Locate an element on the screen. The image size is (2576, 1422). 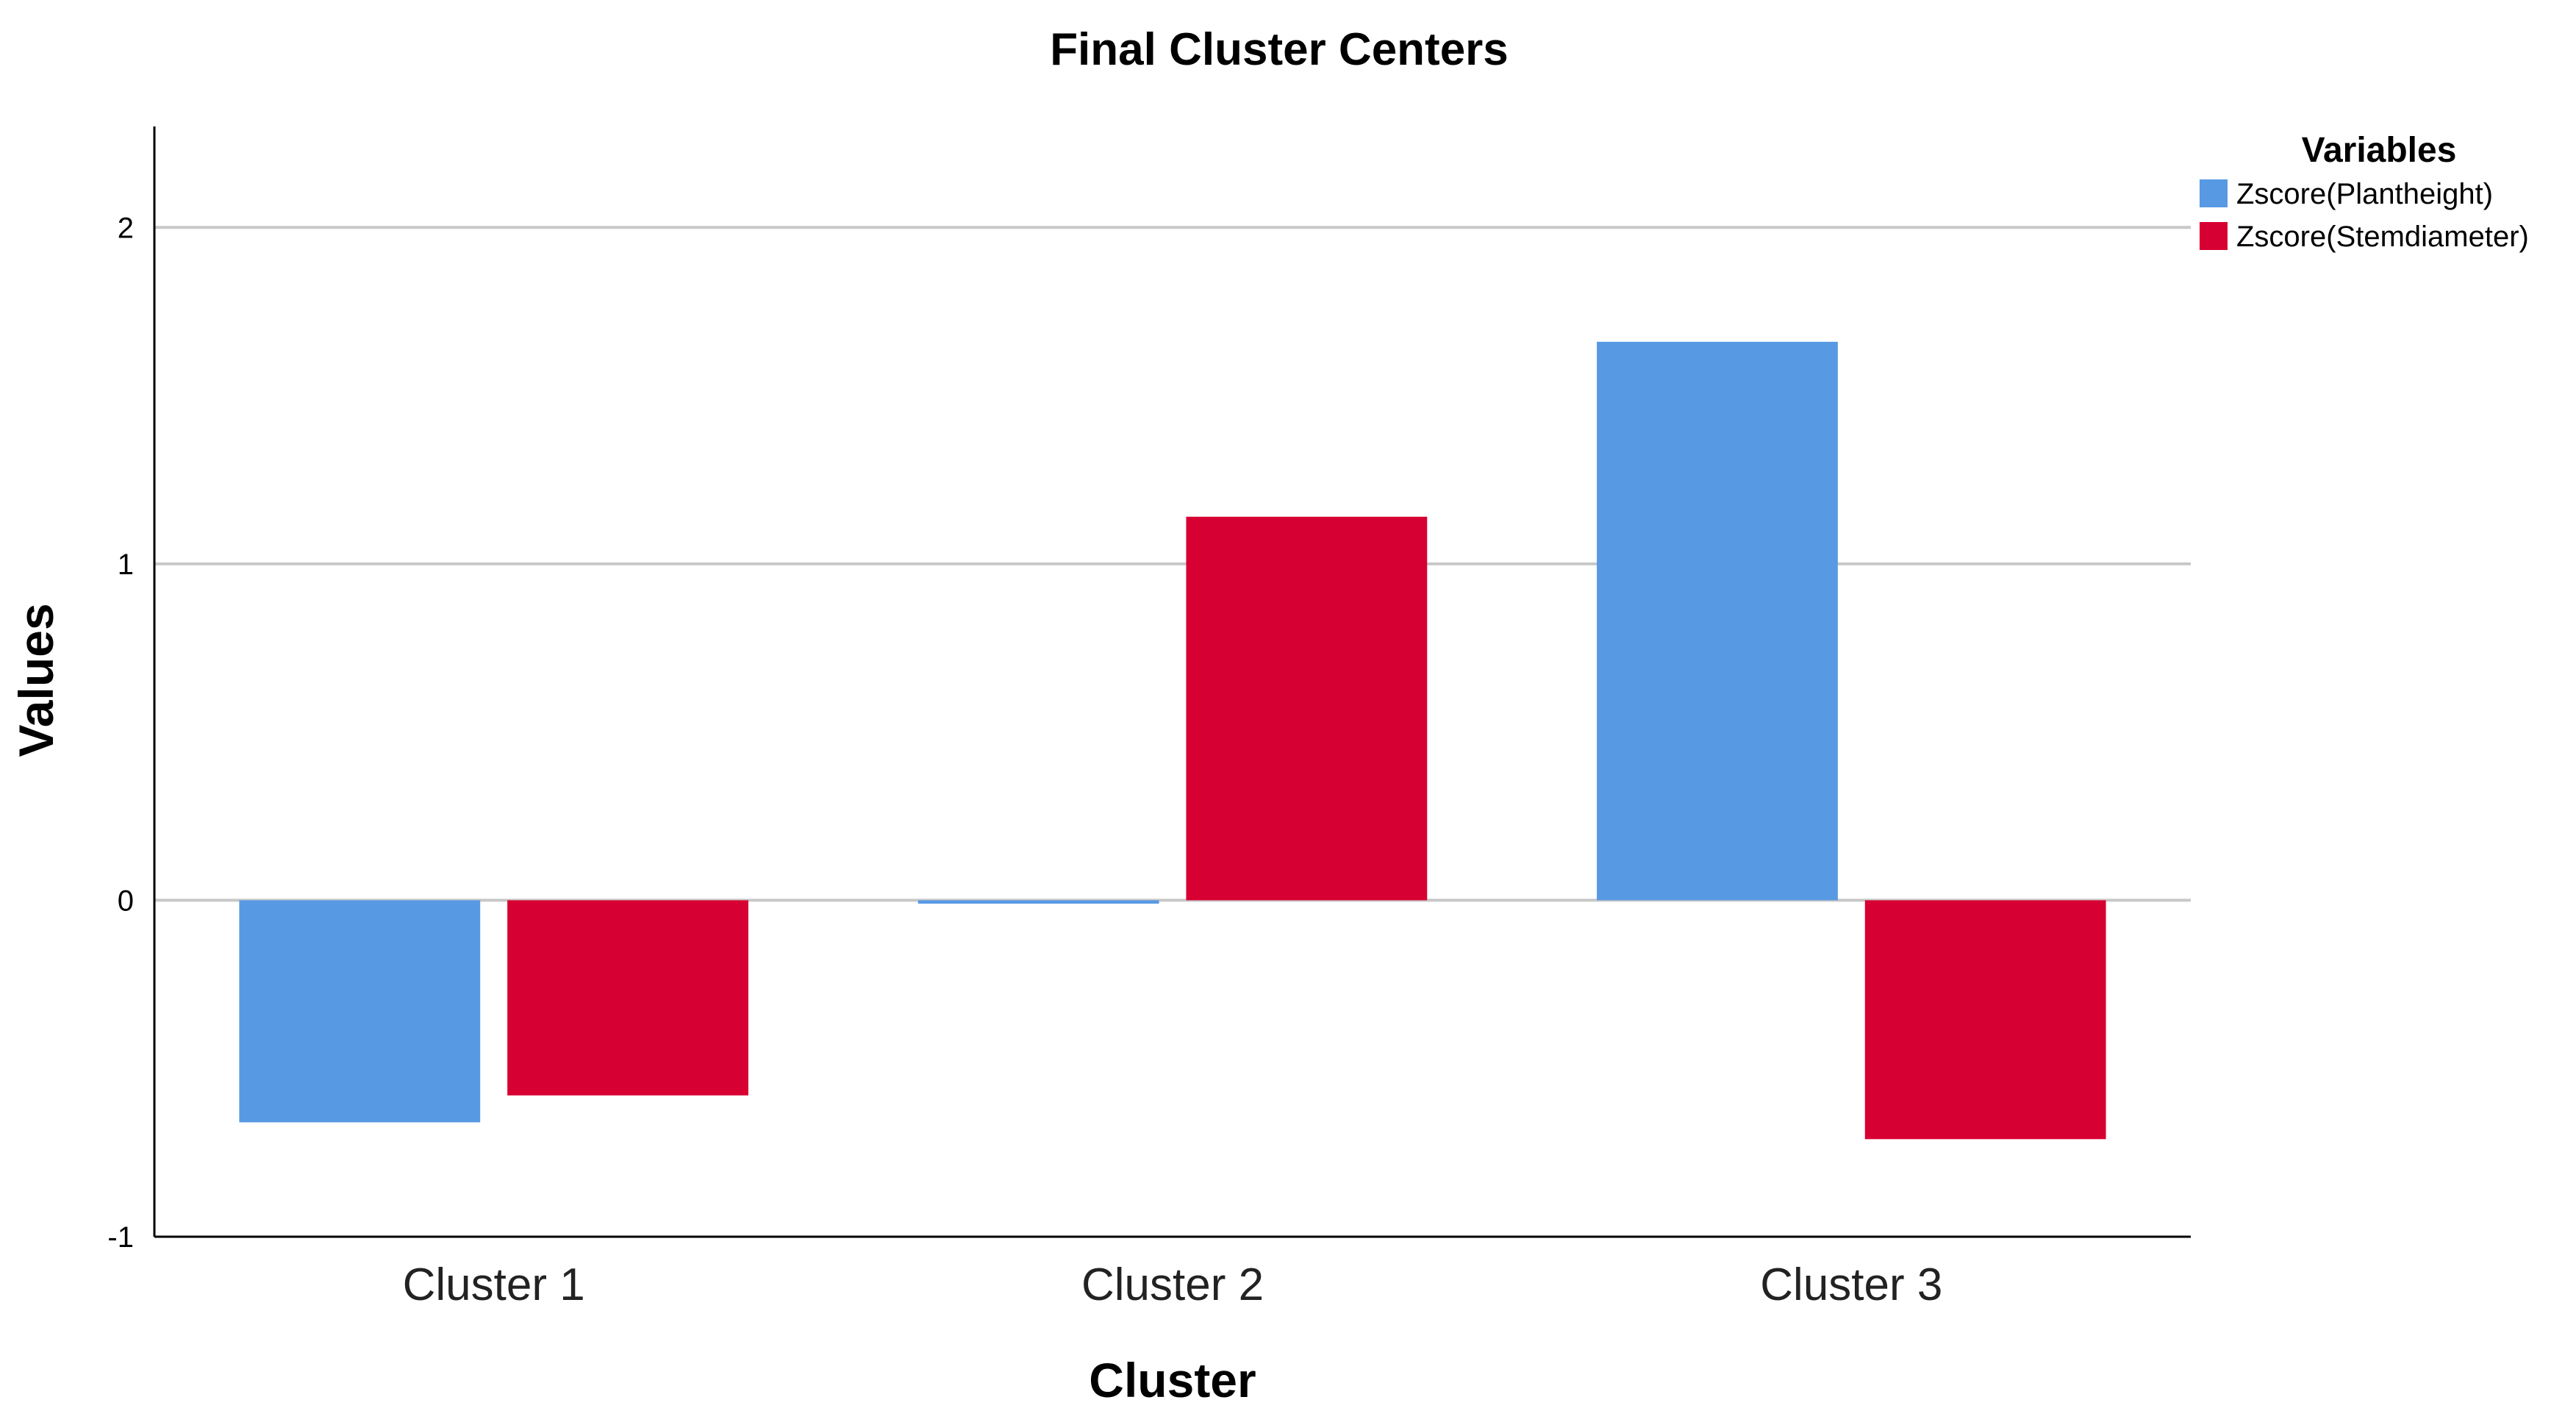
x-tick-label: Cluster 2 is located at coordinates (1172, 1285).